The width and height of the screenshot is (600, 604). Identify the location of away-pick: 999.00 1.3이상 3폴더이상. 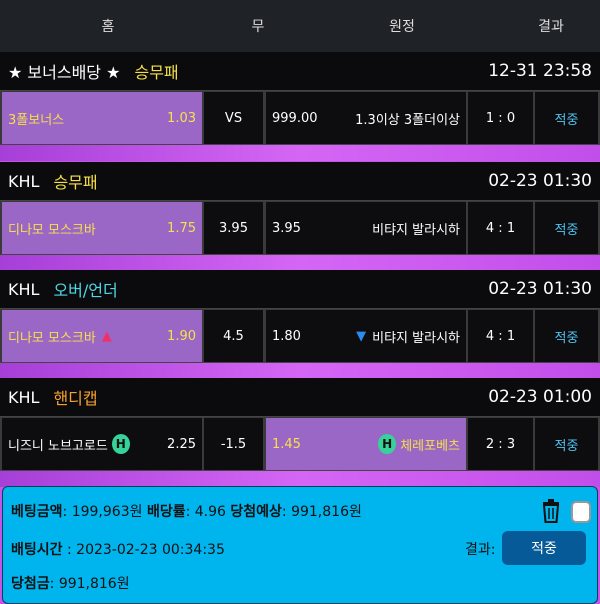
(366, 118).